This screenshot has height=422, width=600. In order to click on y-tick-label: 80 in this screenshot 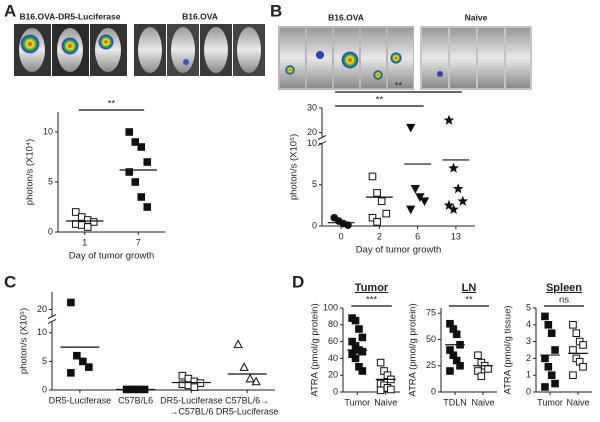, I will do `click(333, 324)`.